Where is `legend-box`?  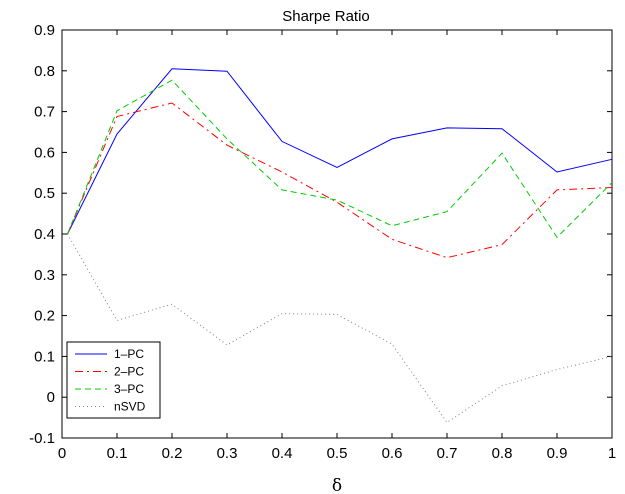
legend-box is located at coordinates (113, 380).